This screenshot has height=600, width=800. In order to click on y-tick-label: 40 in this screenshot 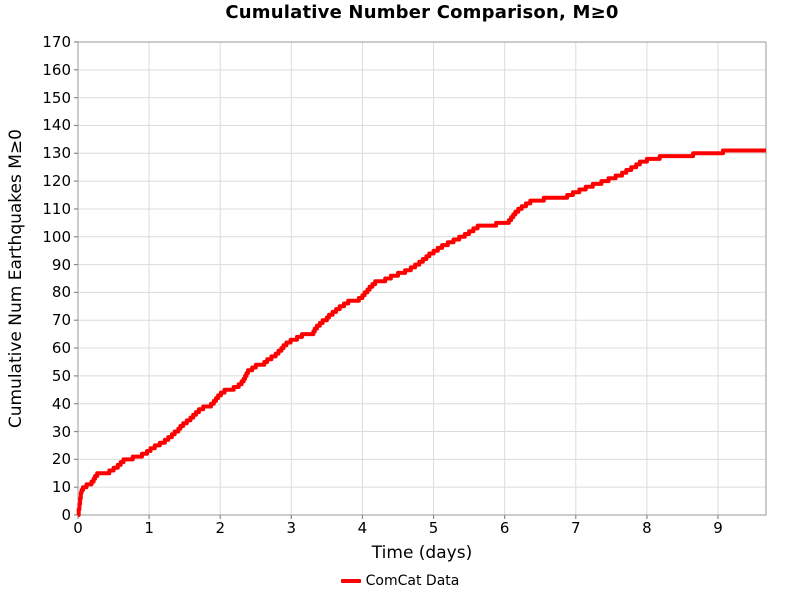, I will do `click(61, 403)`.